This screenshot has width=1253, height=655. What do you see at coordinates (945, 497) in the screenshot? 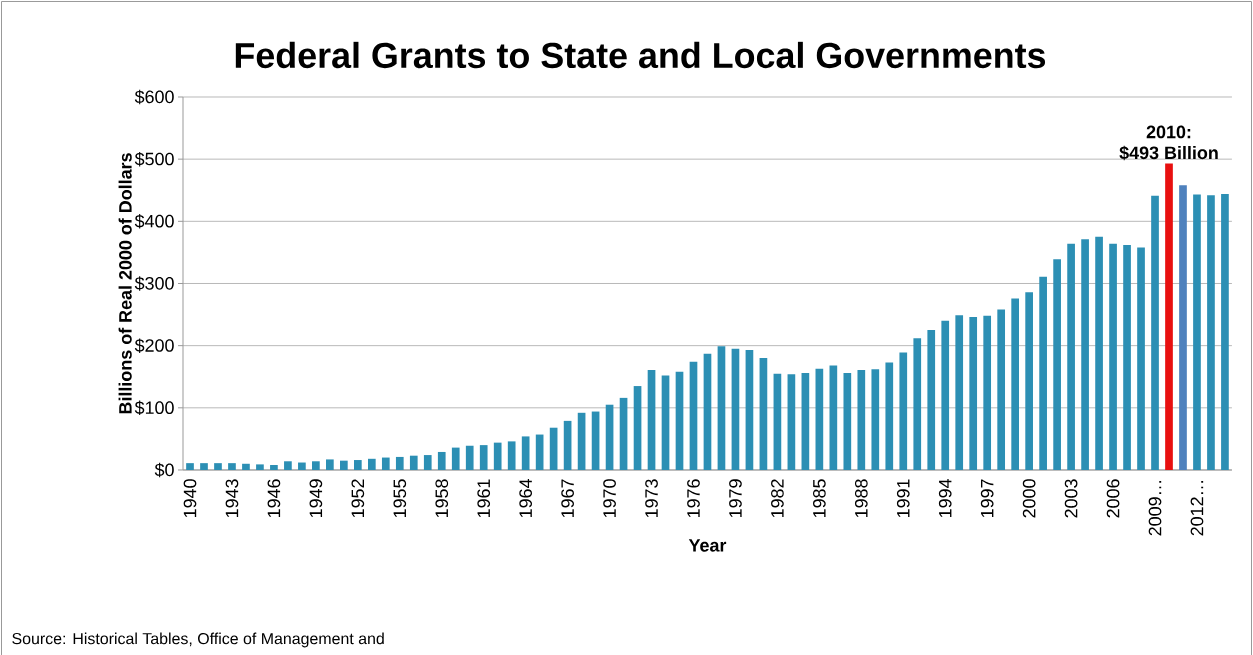
I see `x-tick-label: 1994` at bounding box center [945, 497].